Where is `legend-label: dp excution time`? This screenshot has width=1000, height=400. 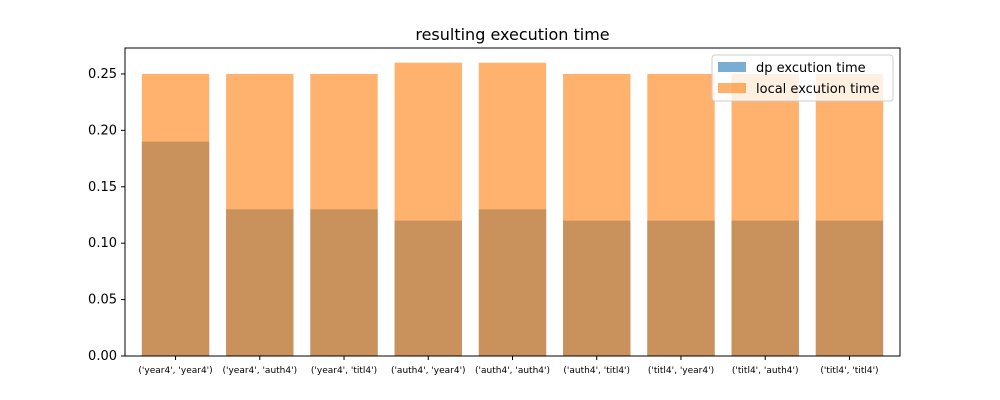 legend-label: dp excution time is located at coordinates (811, 68).